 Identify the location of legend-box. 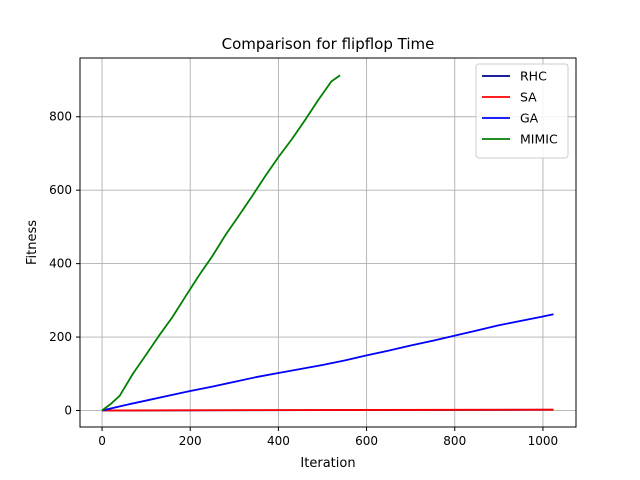
(522, 111).